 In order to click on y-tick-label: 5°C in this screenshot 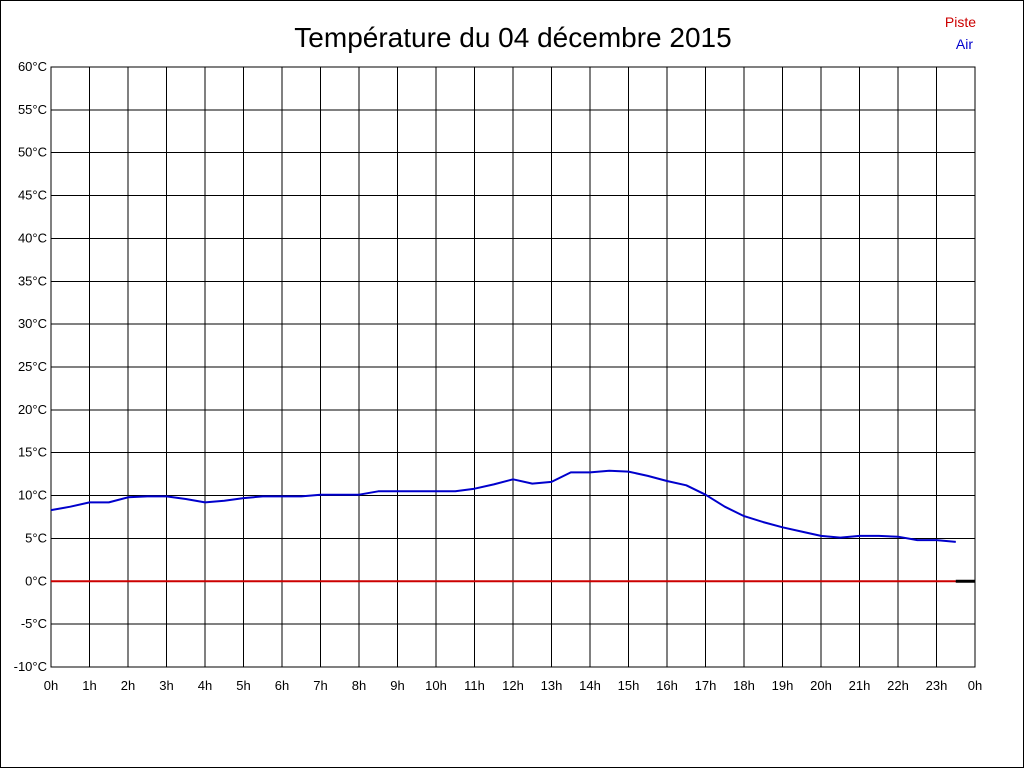, I will do `click(36, 537)`.